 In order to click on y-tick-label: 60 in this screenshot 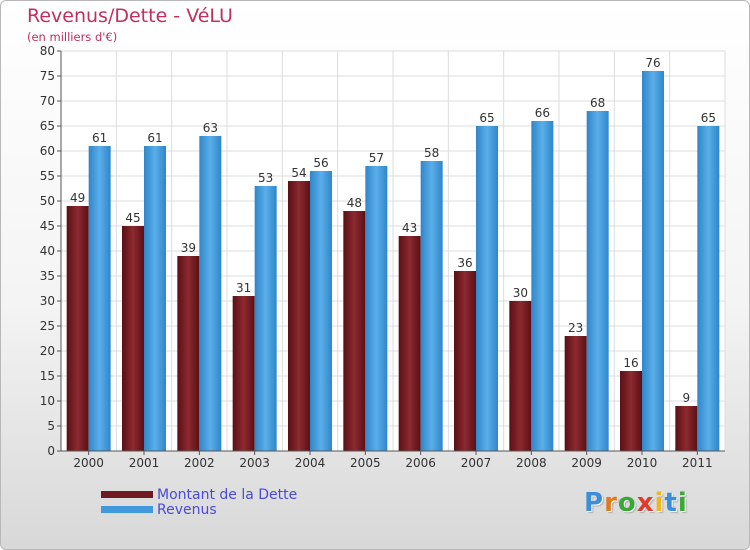, I will do `click(47, 151)`.